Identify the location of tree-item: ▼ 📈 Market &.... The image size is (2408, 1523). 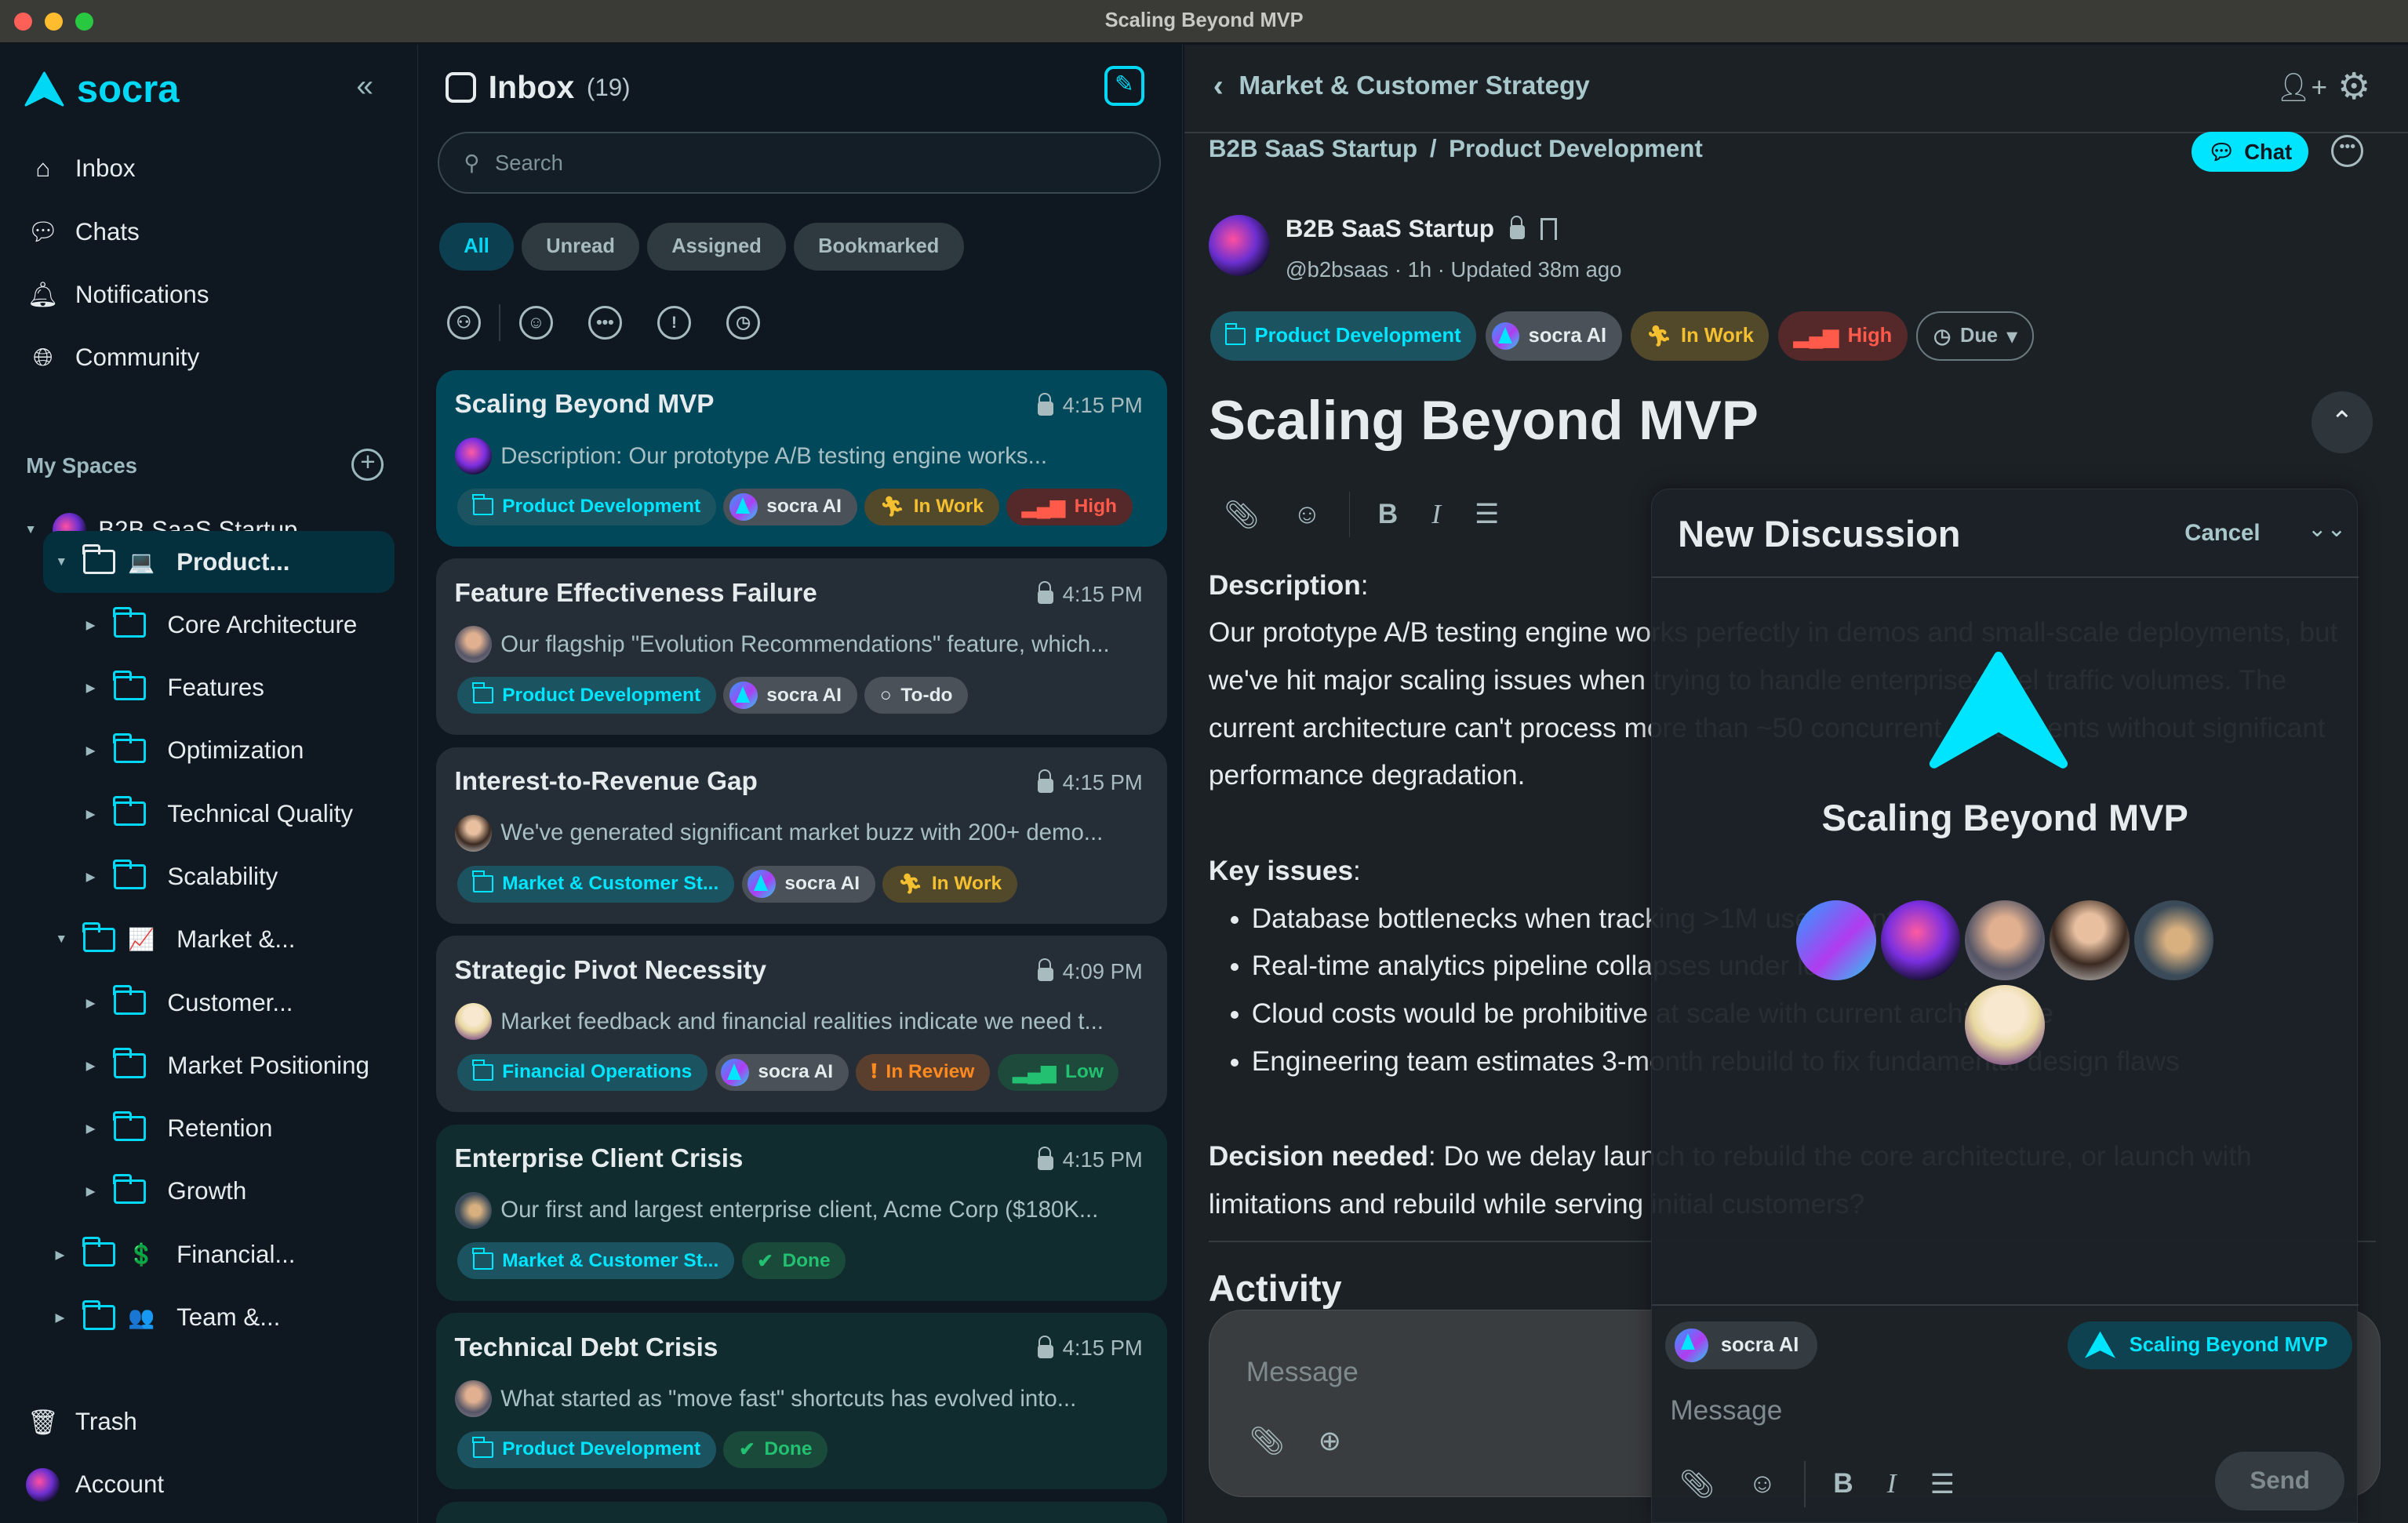
(169, 939).